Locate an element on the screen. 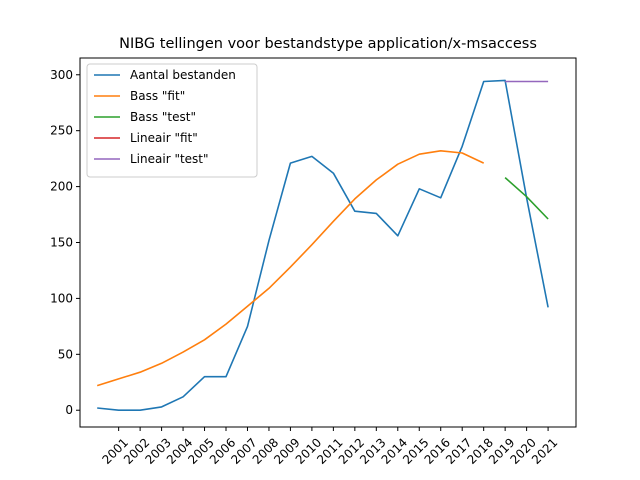  y-tick-label: 0 is located at coordinates (69, 410).